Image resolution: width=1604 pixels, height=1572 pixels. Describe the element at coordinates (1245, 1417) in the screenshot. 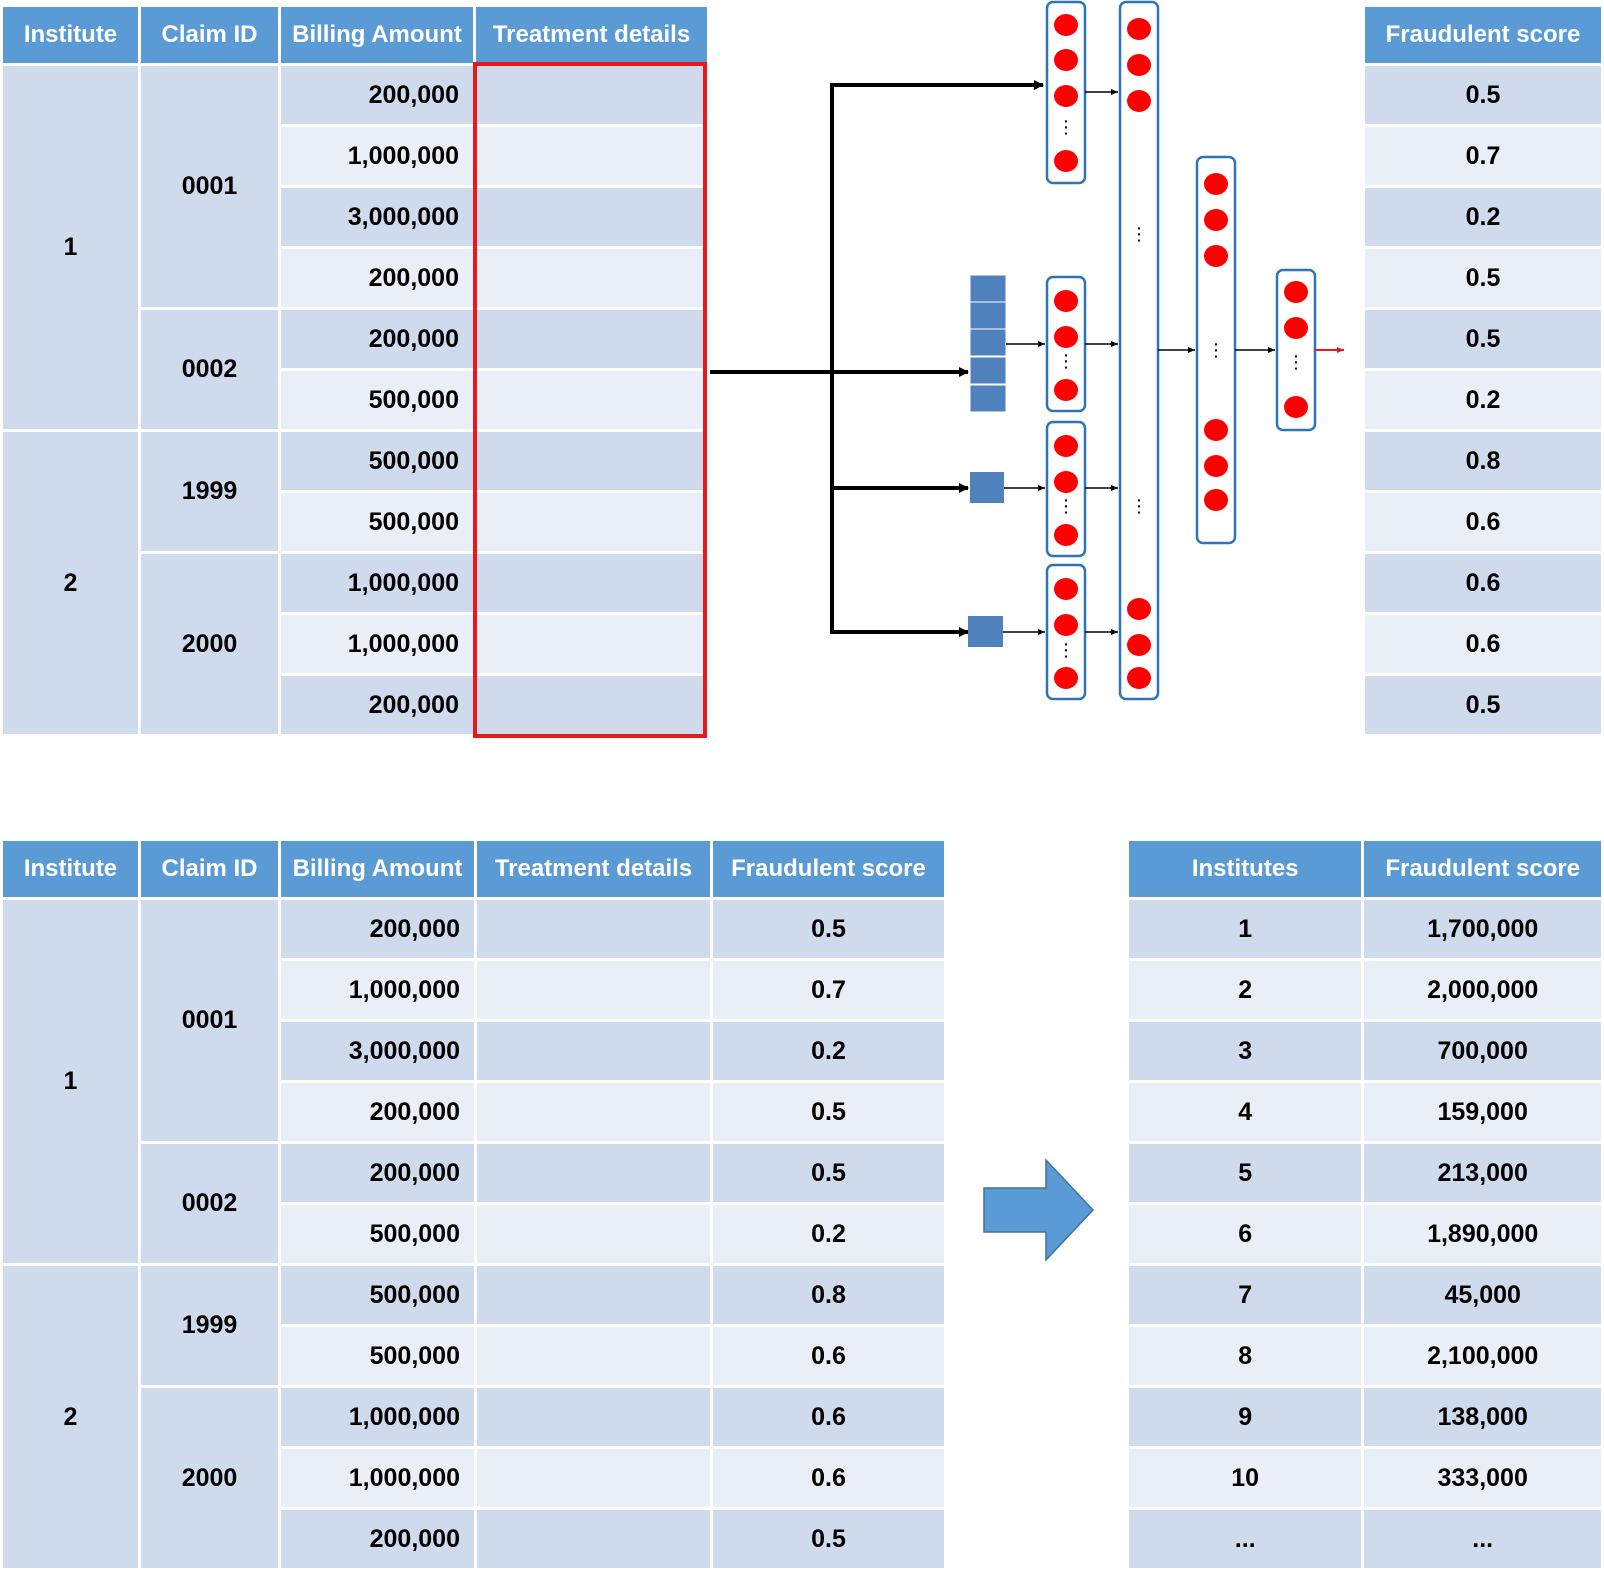

I see `institute-id-cell: 9` at that location.